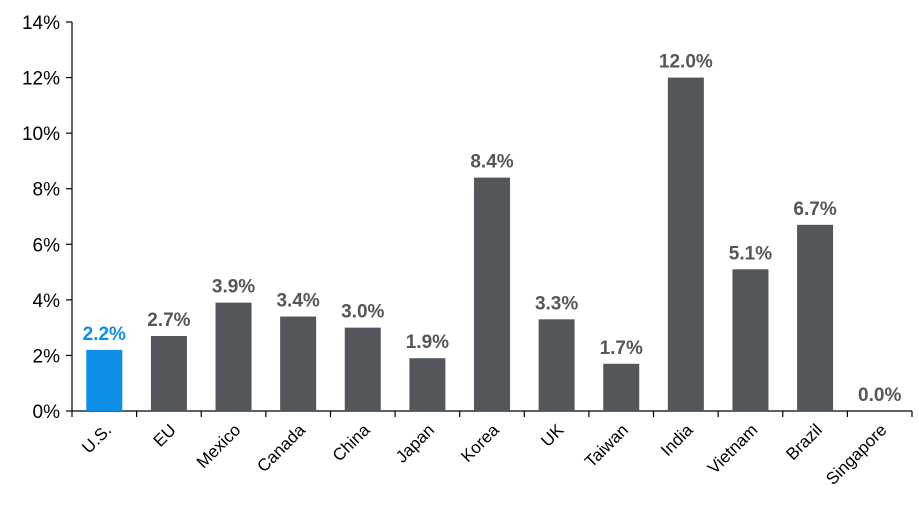 The height and width of the screenshot is (515, 919). Describe the element at coordinates (606, 445) in the screenshot. I see `category-label: Taiwan` at that location.